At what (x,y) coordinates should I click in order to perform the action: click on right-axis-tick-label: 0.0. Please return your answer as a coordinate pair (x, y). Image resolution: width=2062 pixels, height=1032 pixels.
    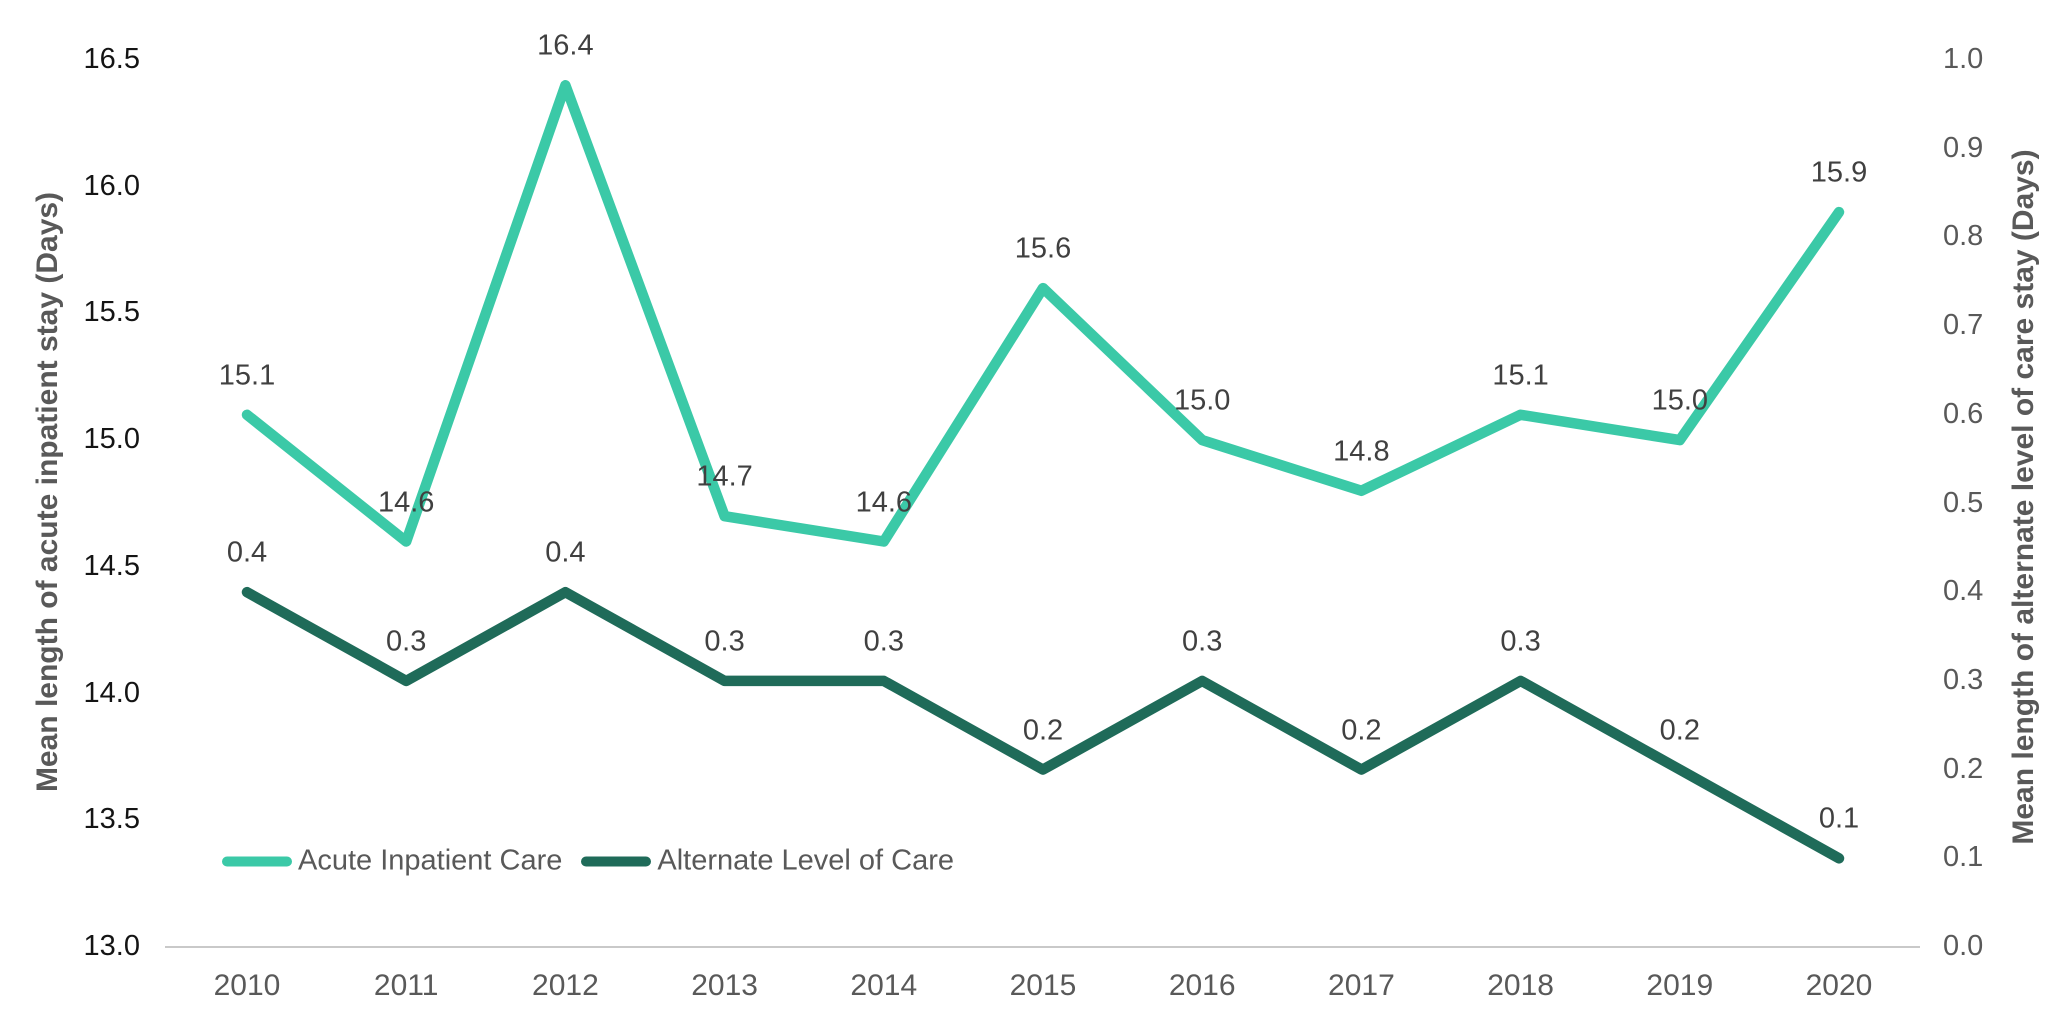
    Looking at the image, I should click on (1963, 945).